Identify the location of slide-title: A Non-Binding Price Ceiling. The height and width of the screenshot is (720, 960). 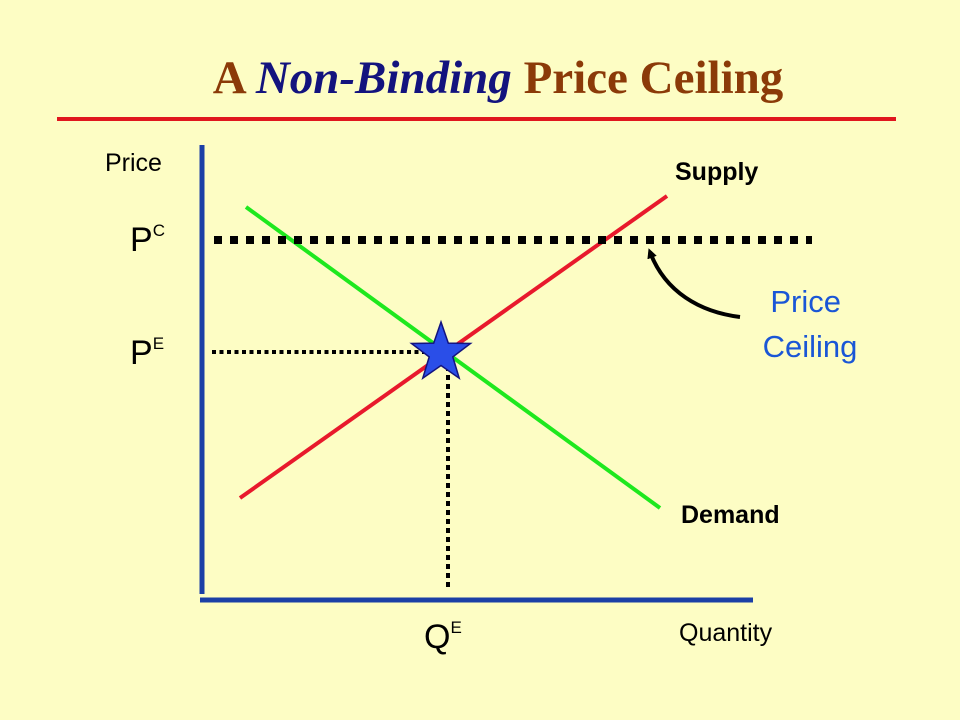
(498, 78).